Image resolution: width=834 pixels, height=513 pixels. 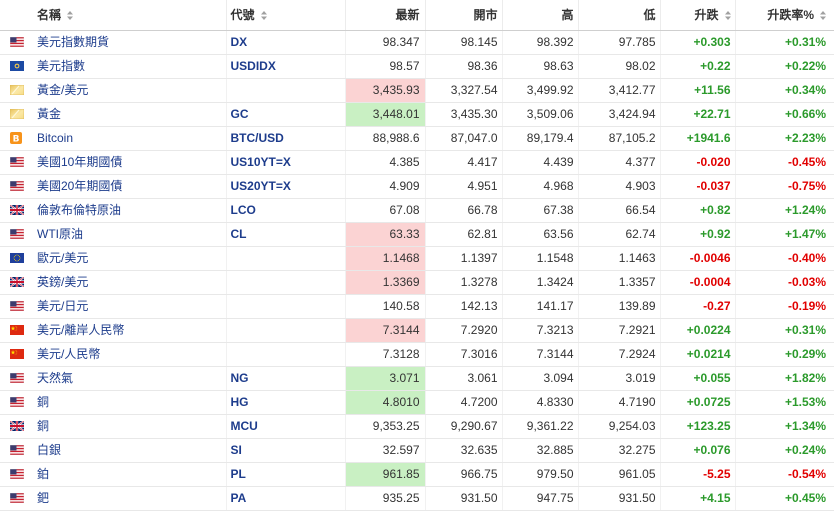 What do you see at coordinates (385, 186) in the screenshot?
I see `last-price: 4.909` at bounding box center [385, 186].